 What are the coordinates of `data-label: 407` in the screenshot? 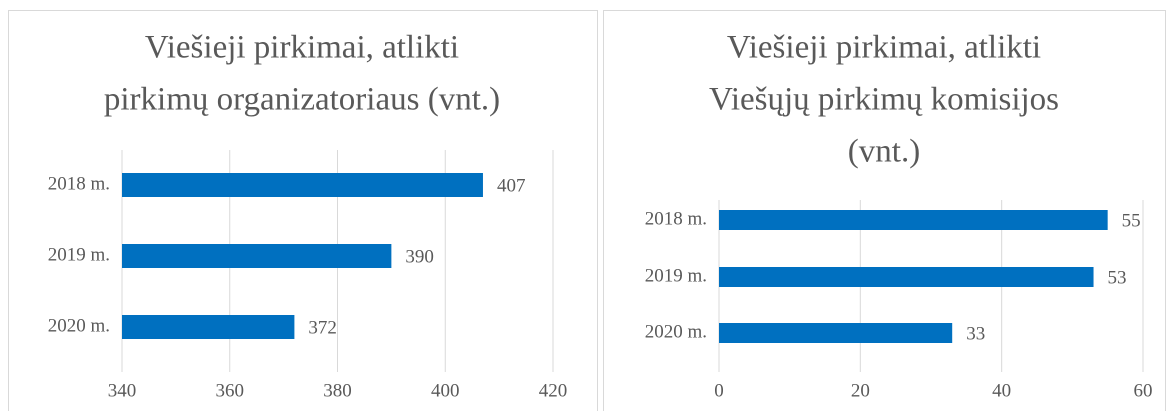 It's located at (511, 185).